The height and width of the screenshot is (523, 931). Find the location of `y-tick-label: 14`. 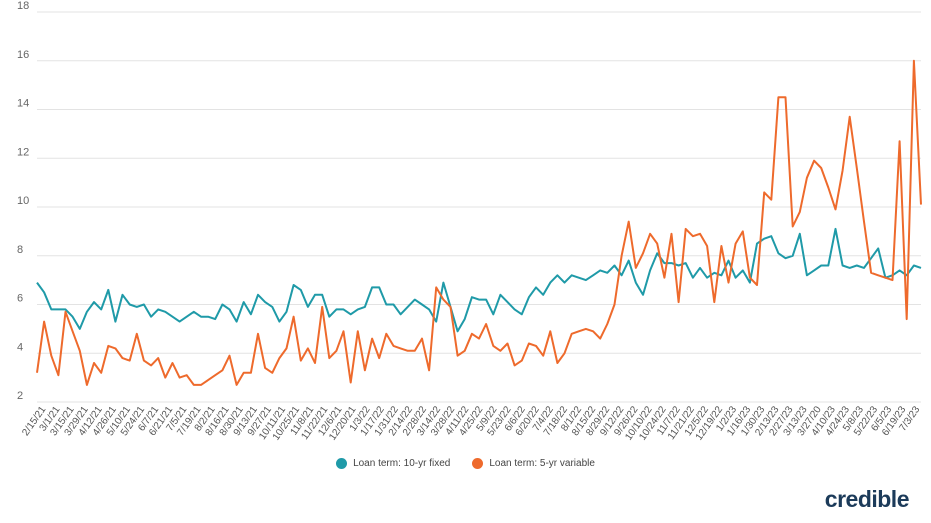

y-tick-label: 14 is located at coordinates (23, 104).